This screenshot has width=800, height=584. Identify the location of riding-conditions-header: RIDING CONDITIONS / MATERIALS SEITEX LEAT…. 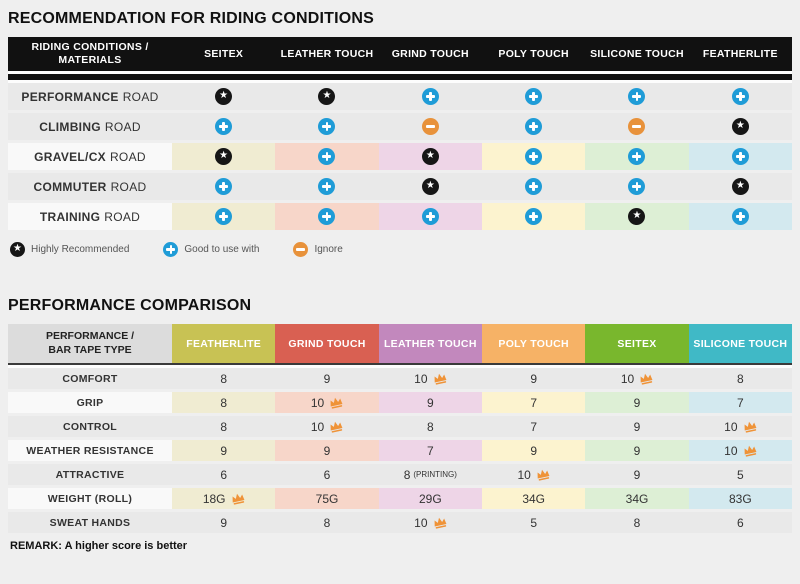
(400, 54).